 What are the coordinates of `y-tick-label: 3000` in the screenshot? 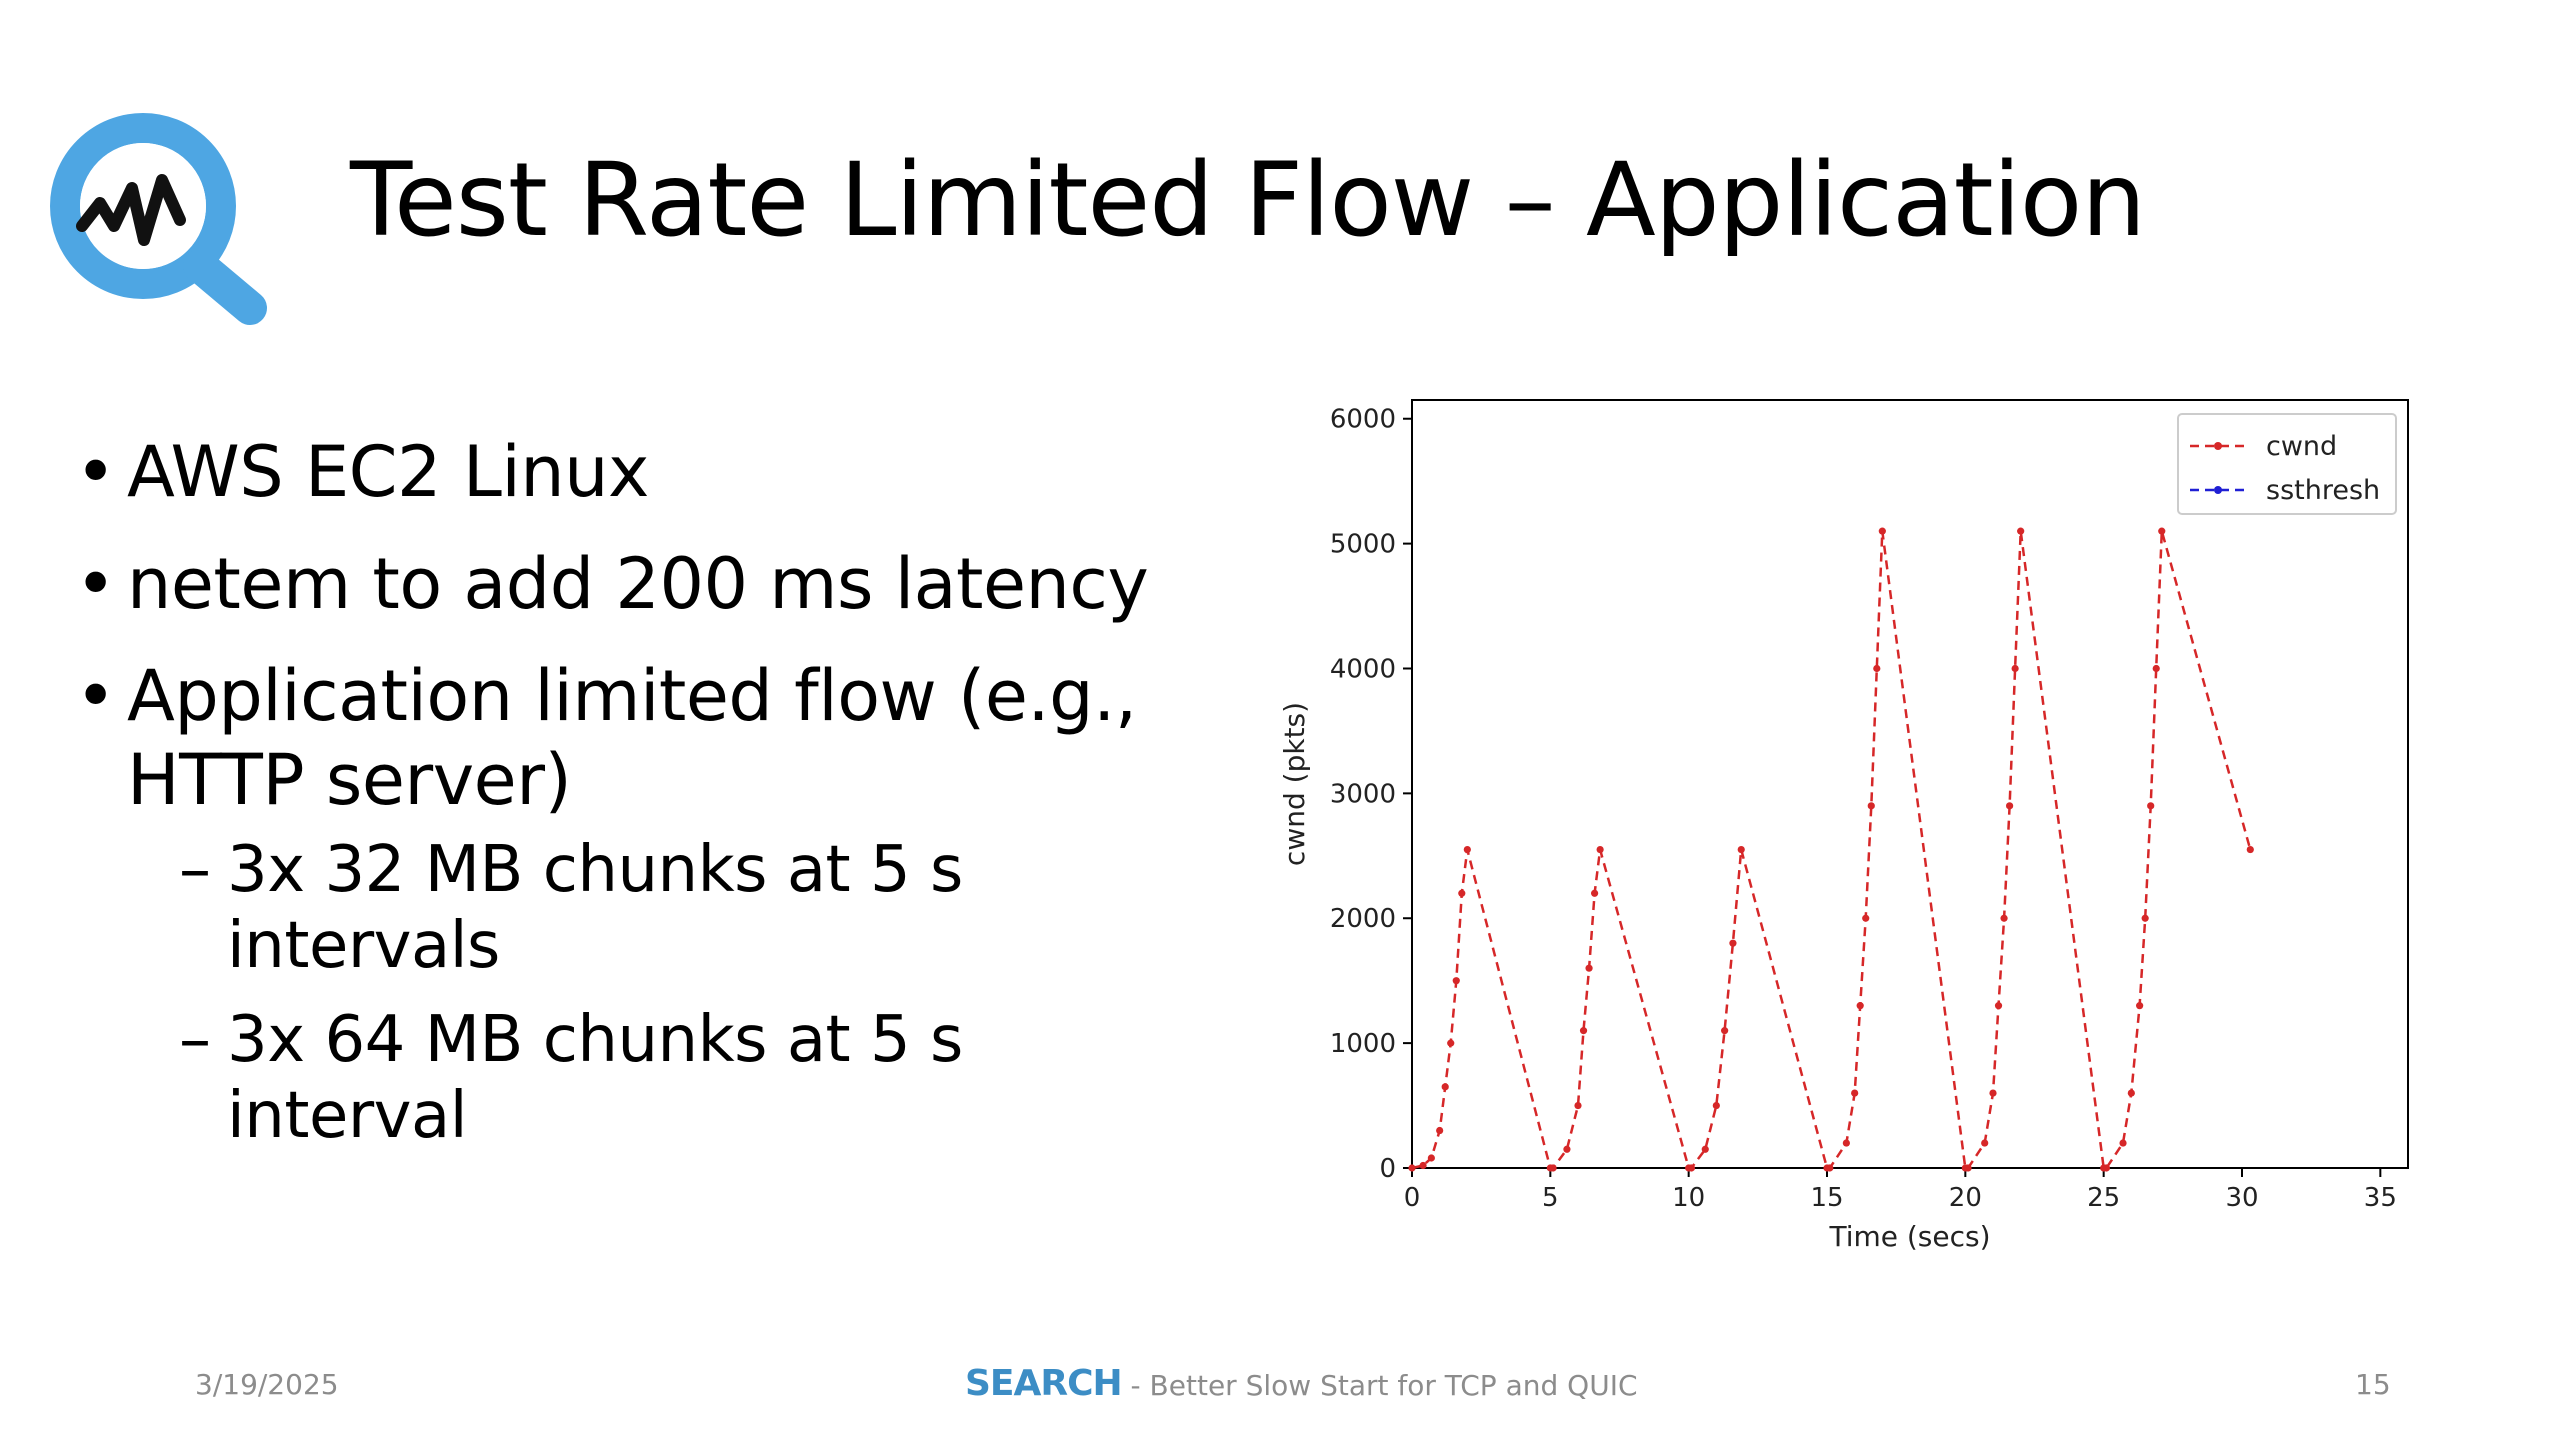 It's located at (1363, 794).